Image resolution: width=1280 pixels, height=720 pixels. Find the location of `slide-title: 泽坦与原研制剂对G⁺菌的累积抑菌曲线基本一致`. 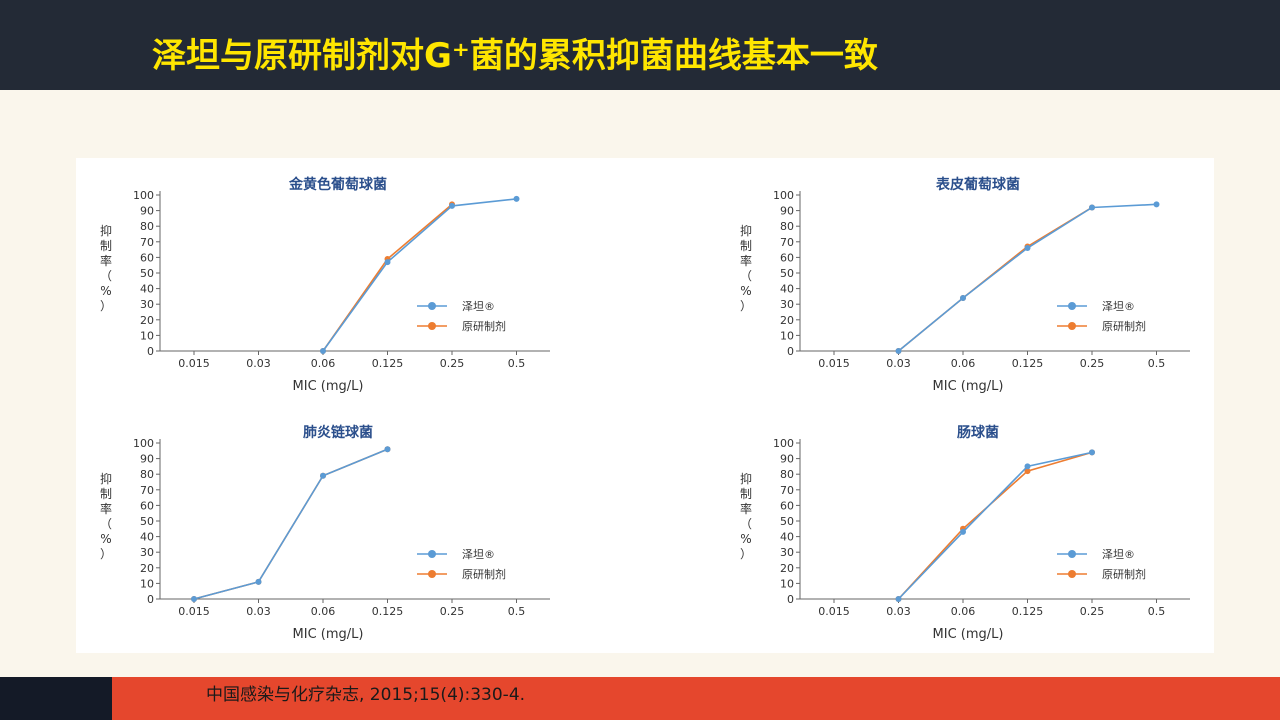

slide-title: 泽坦与原研制剂对G⁺菌的累积抑菌曲线基本一致 is located at coordinates (515, 56).